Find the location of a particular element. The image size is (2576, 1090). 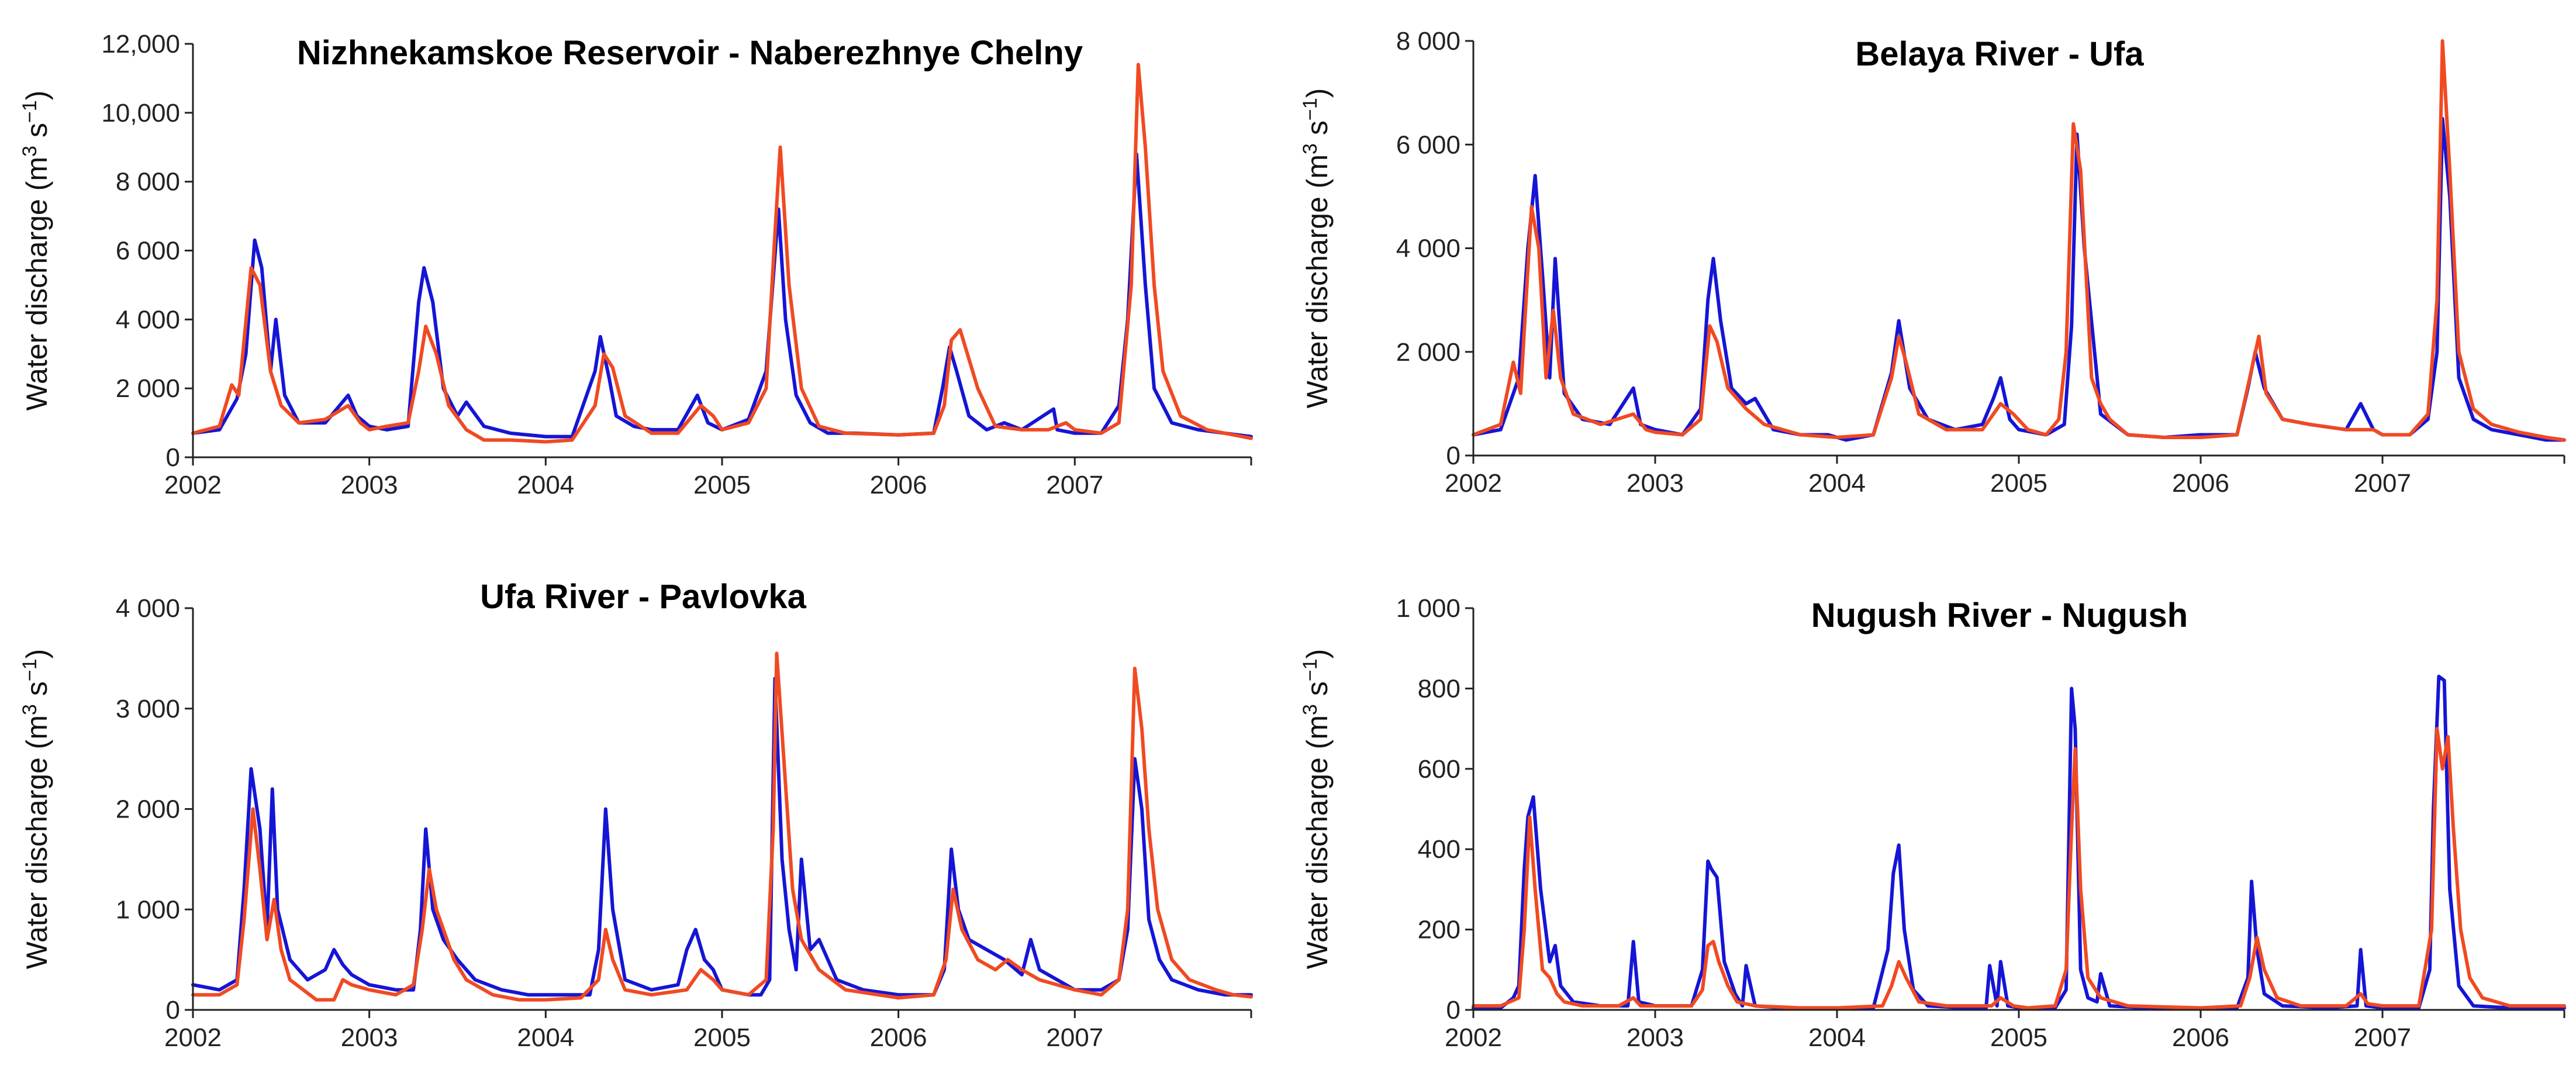

y-tick-label: 12,000 is located at coordinates (140, 44).